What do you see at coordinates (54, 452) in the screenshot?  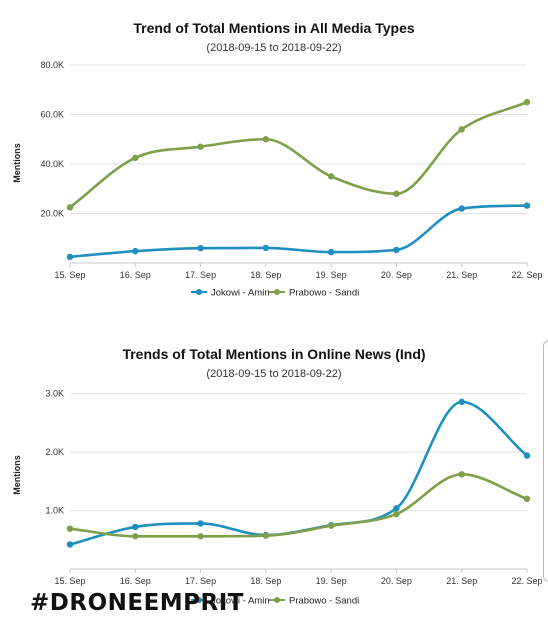 I see `y-tick-label: 2.0K` at bounding box center [54, 452].